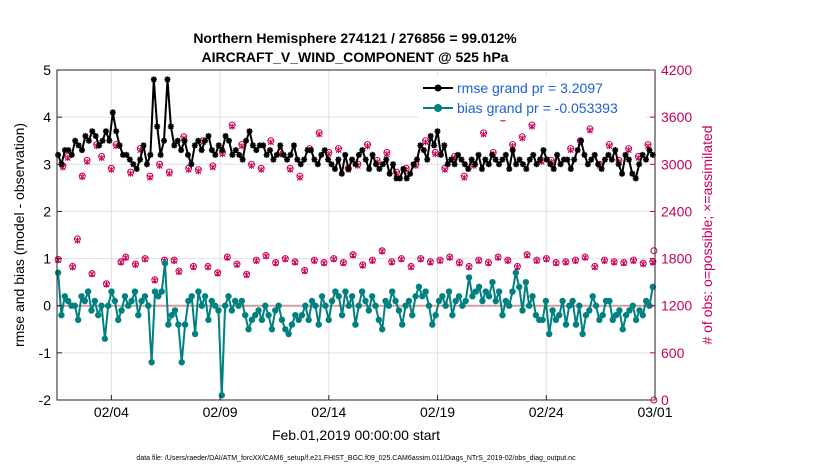 This screenshot has height=470, width=830. I want to click on right-tick-label: 1200, so click(676, 306).